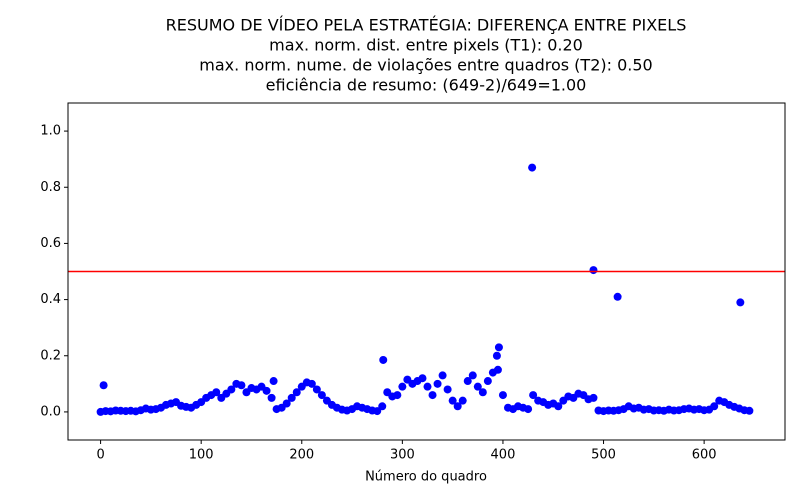  What do you see at coordinates (50, 131) in the screenshot?
I see `y-tick-label: 1.0` at bounding box center [50, 131].